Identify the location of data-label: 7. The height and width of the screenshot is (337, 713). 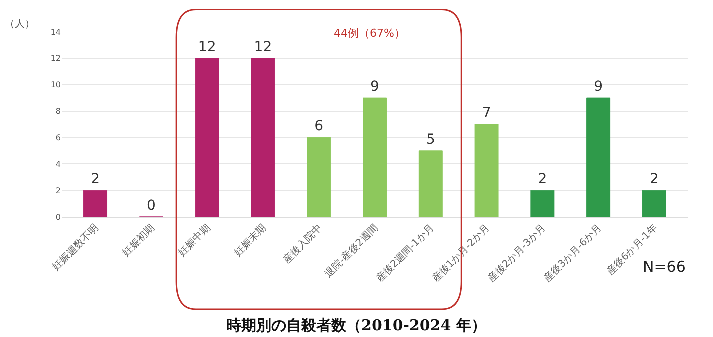
(487, 114).